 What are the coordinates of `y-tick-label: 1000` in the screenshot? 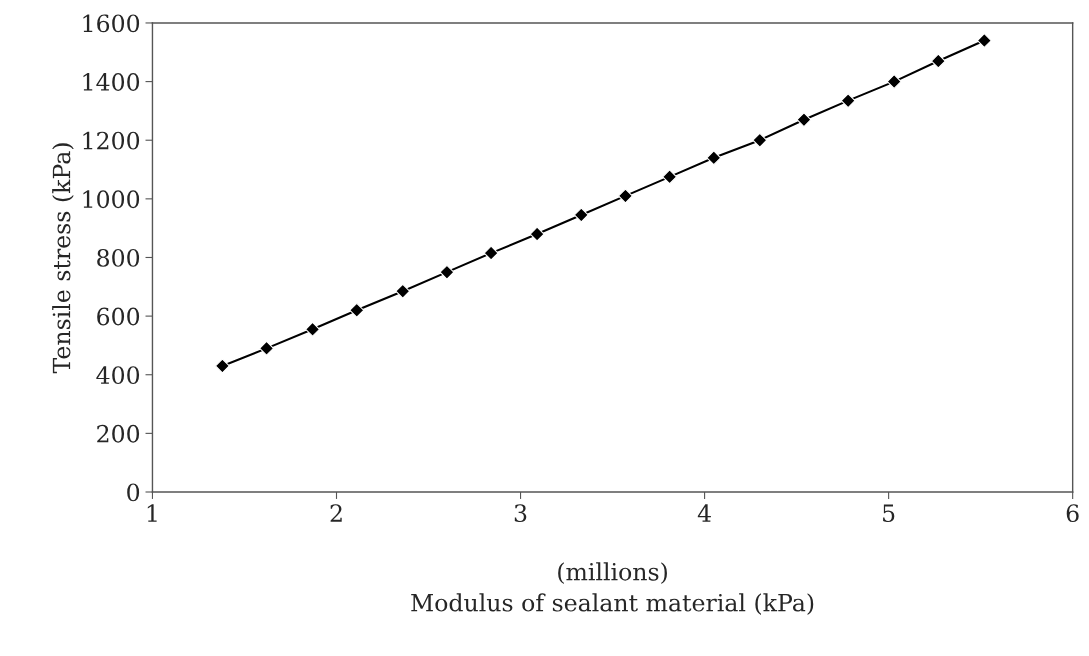 It's located at (111, 199).